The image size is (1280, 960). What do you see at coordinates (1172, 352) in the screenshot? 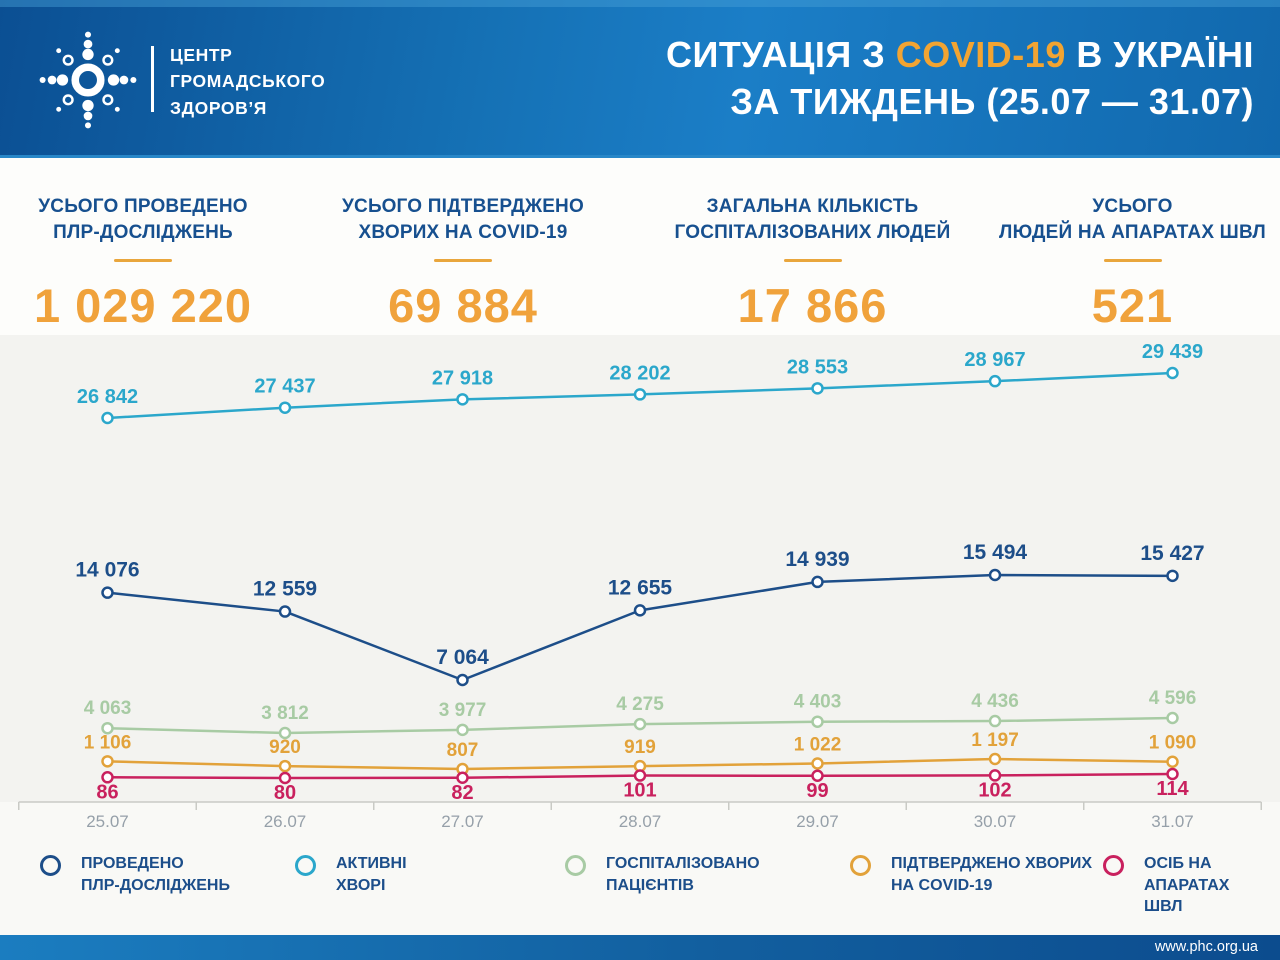
I see `value-label: 29 439` at bounding box center [1172, 352].